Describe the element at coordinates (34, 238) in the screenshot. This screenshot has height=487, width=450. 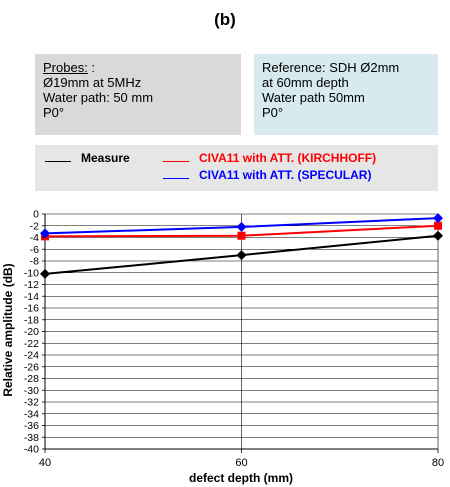
I see `y-tick-label: -4` at that location.